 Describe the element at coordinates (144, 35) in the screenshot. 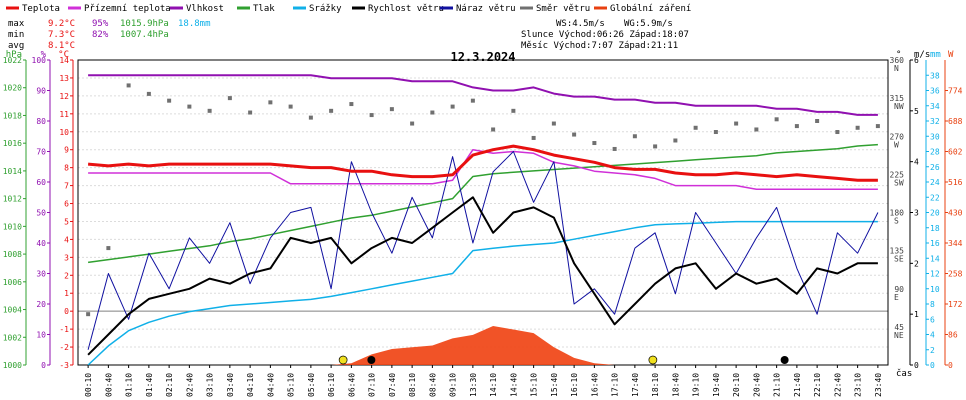

I see `stats-min-press: 1007.4hPa` at that location.